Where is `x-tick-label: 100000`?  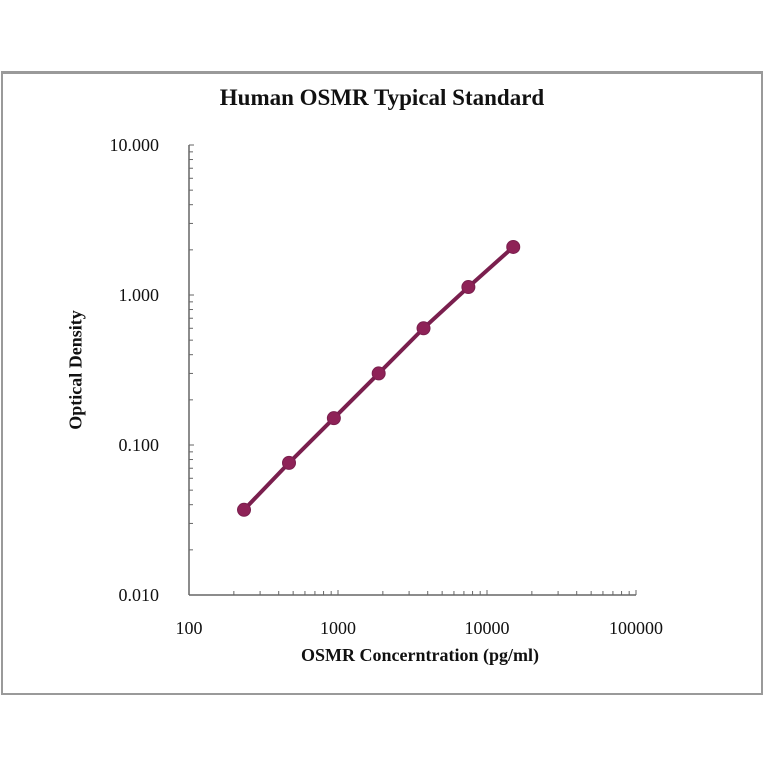
x-tick-label: 100000 is located at coordinates (636, 628).